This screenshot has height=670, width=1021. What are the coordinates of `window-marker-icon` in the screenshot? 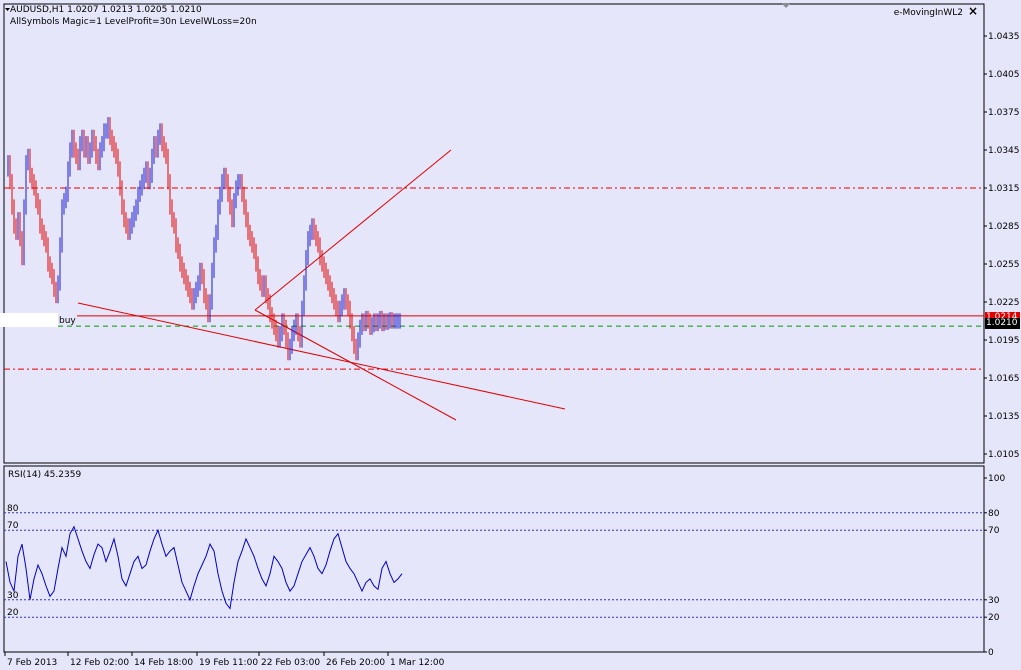 It's located at (786, 5).